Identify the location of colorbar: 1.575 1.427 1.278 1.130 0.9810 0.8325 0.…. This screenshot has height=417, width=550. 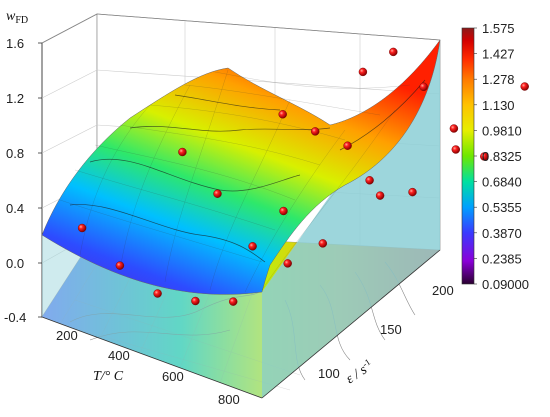
(495, 156).